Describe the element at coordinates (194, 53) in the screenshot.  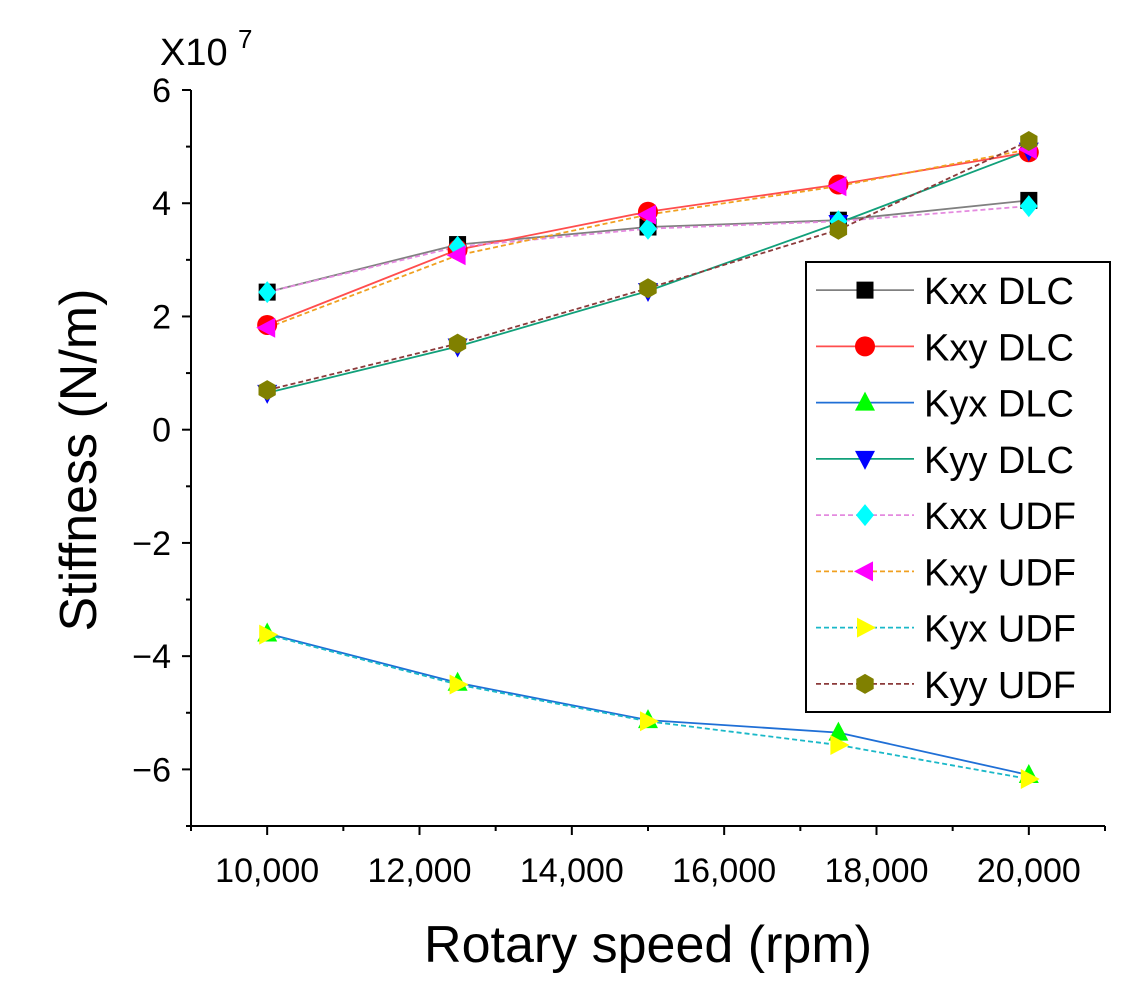
I see `y-multiplier-label: X10` at that location.